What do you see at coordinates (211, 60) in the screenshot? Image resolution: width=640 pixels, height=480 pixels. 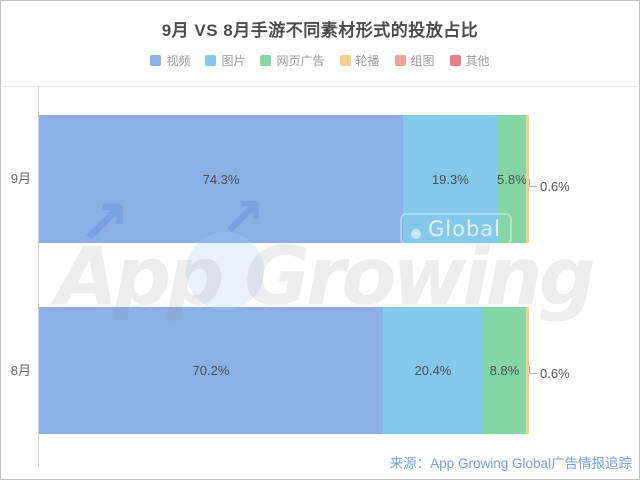 I see `legend-swatch-image` at bounding box center [211, 60].